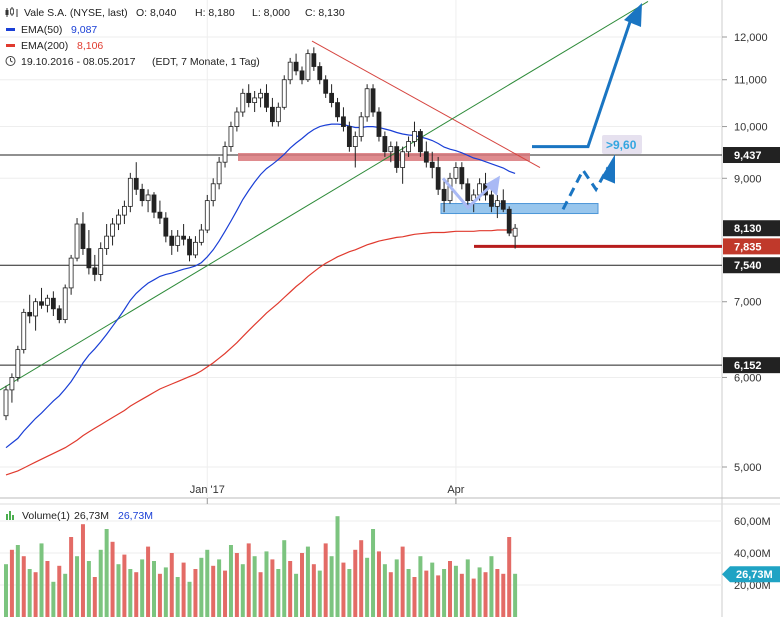 The height and width of the screenshot is (617, 780). What do you see at coordinates (41, 30) in the screenshot?
I see `ema50-label: EMA(50)` at bounding box center [41, 30].